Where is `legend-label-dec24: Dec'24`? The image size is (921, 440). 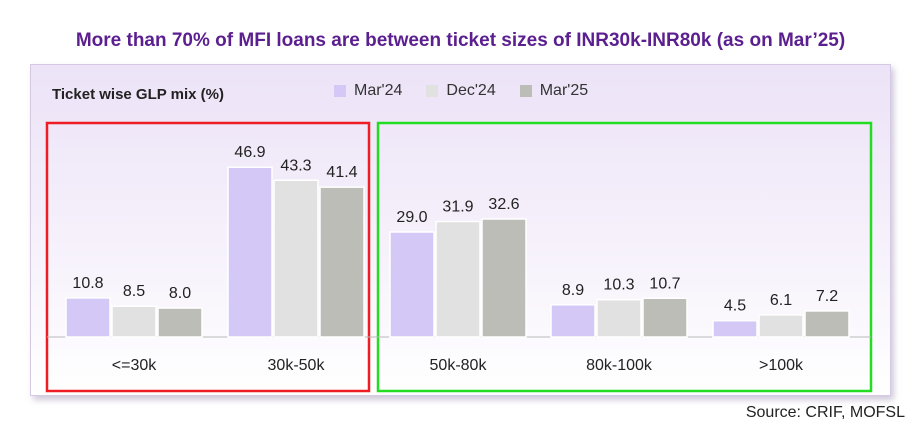 legend-label-dec24: Dec'24 is located at coordinates (471, 90).